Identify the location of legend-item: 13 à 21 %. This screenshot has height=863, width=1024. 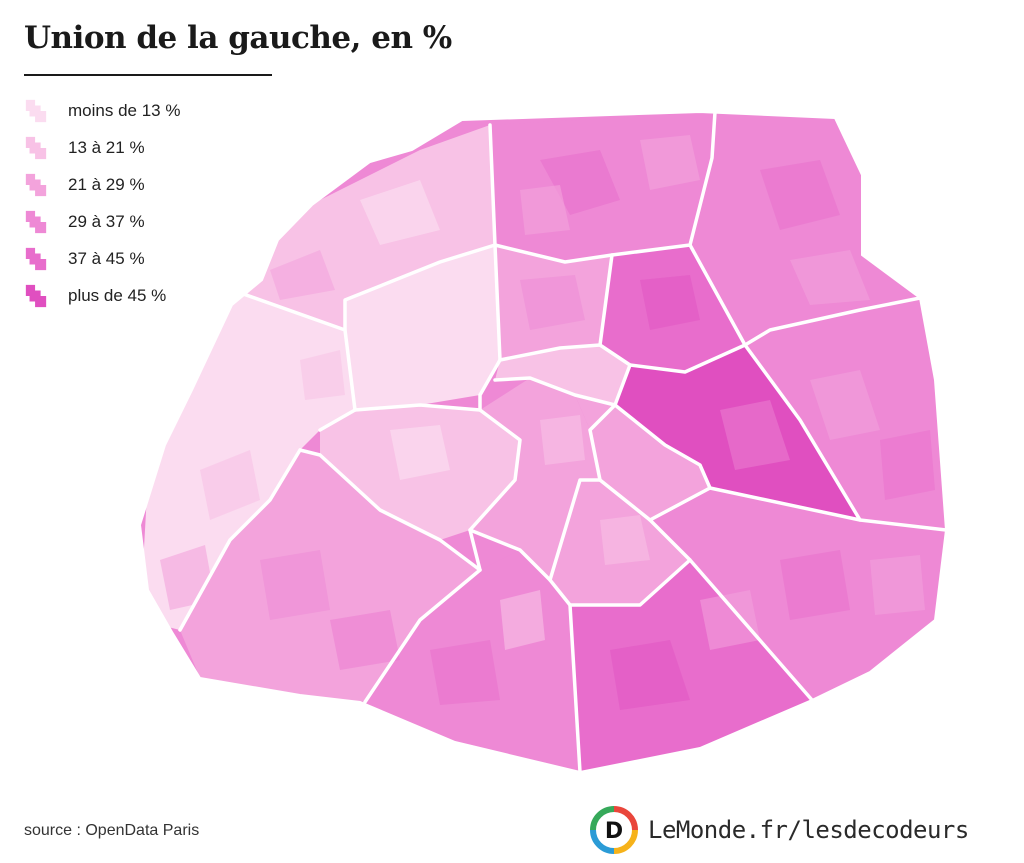
(102, 147).